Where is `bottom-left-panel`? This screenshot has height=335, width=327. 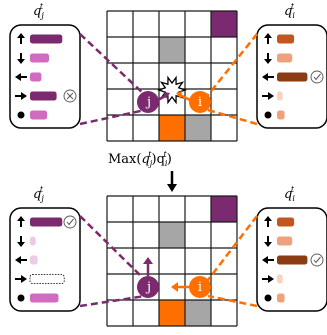 bottom-left-panel is located at coordinates (45, 259).